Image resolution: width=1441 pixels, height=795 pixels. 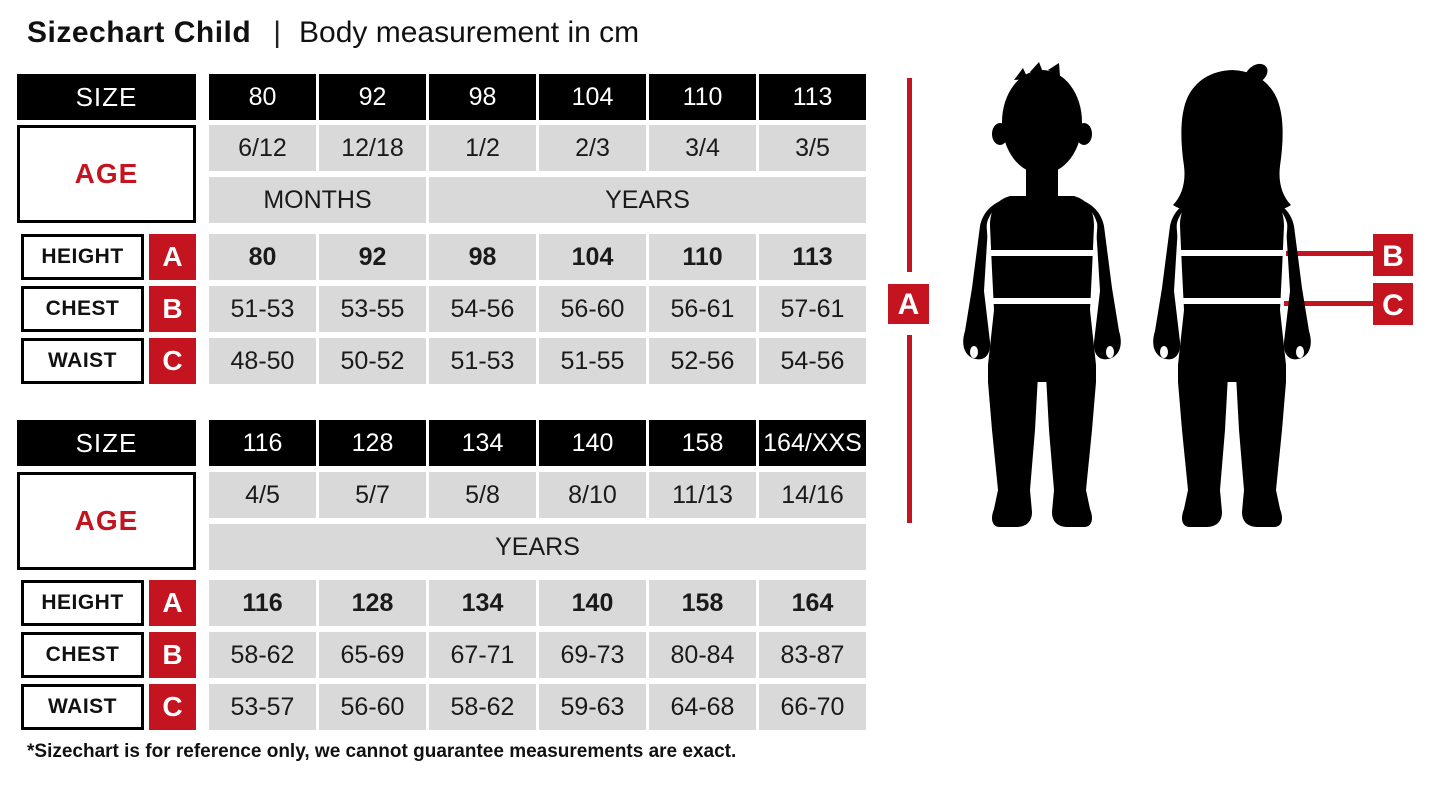 I want to click on age-cell: 3/5, so click(x=812, y=148).